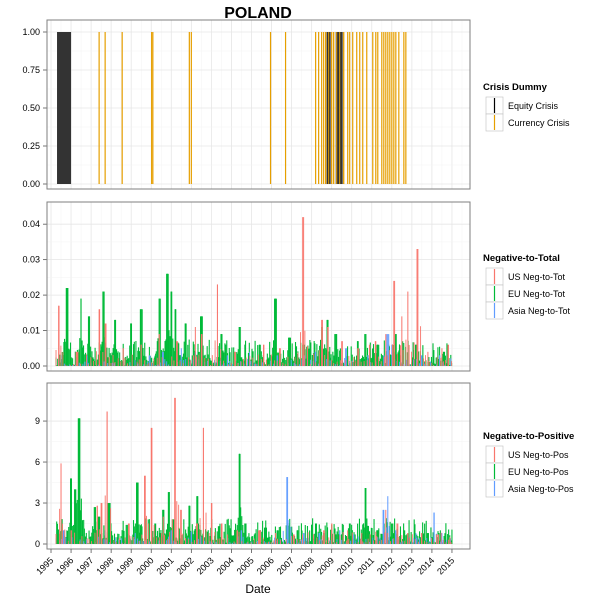  I want to click on x-tick-label: 1995, so click(44, 565).